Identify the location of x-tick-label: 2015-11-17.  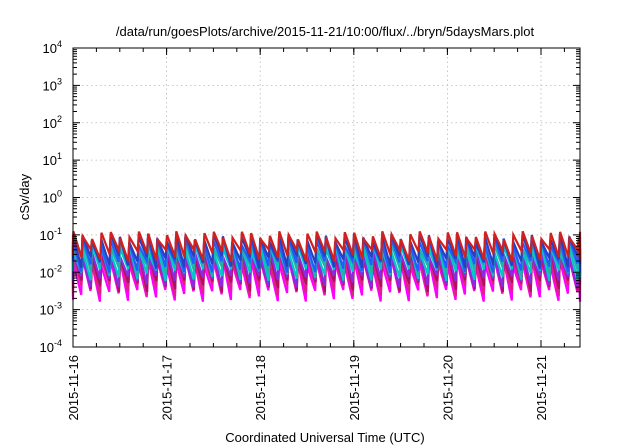
(167, 388).